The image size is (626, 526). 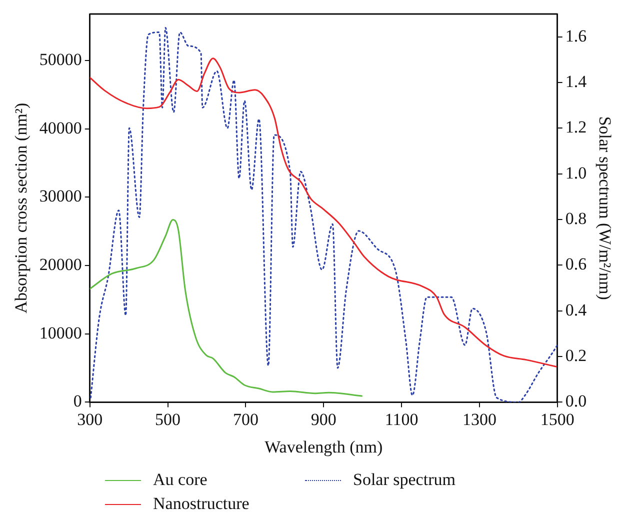 I want to click on legend-label: Au core, so click(x=180, y=480).